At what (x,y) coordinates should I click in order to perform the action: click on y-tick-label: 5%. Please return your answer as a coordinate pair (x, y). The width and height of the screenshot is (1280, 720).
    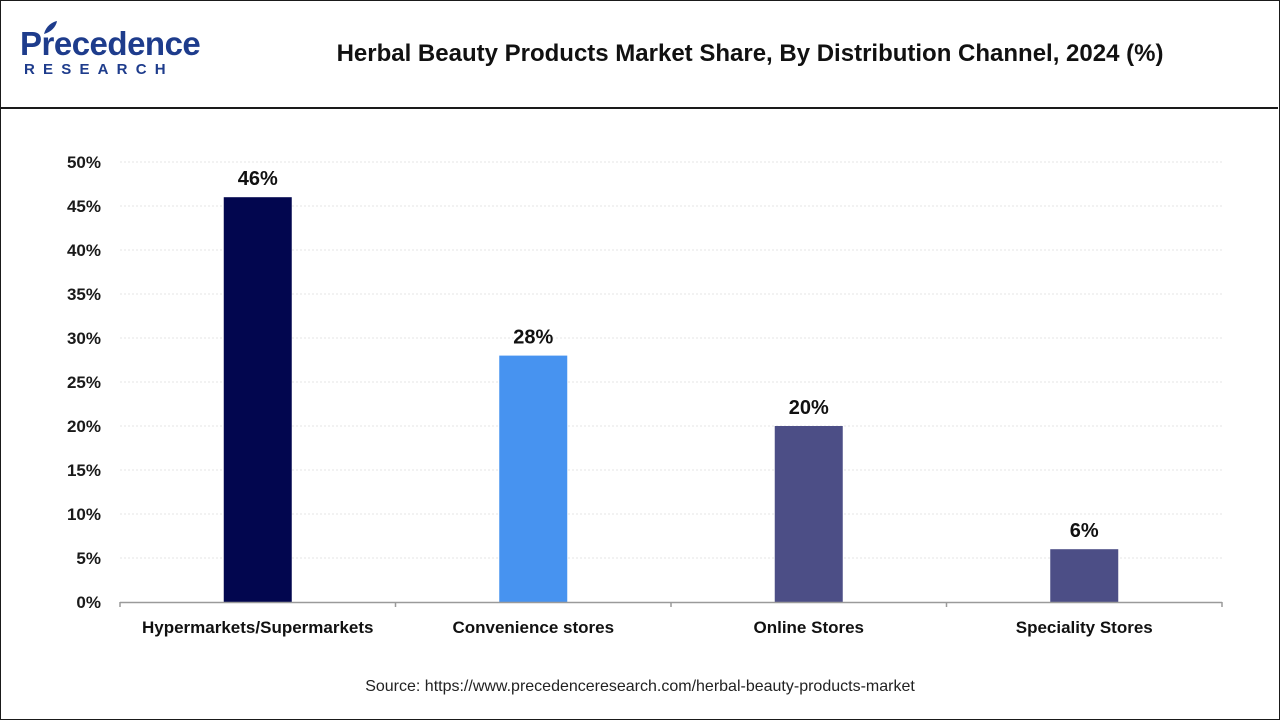
    Looking at the image, I should click on (88, 558).